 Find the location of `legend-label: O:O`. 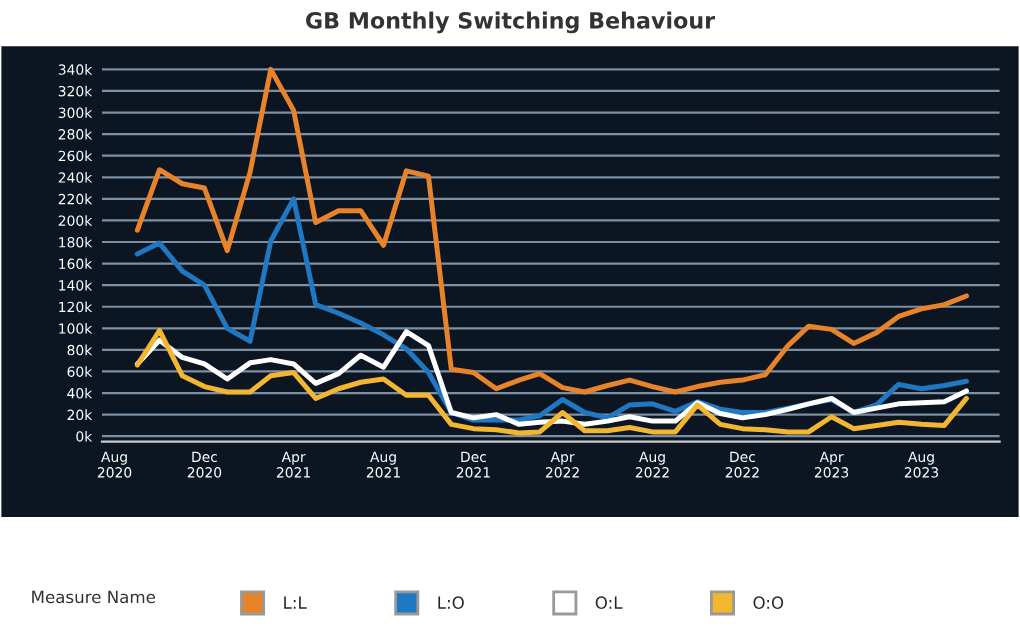

legend-label: O:O is located at coordinates (768, 602).